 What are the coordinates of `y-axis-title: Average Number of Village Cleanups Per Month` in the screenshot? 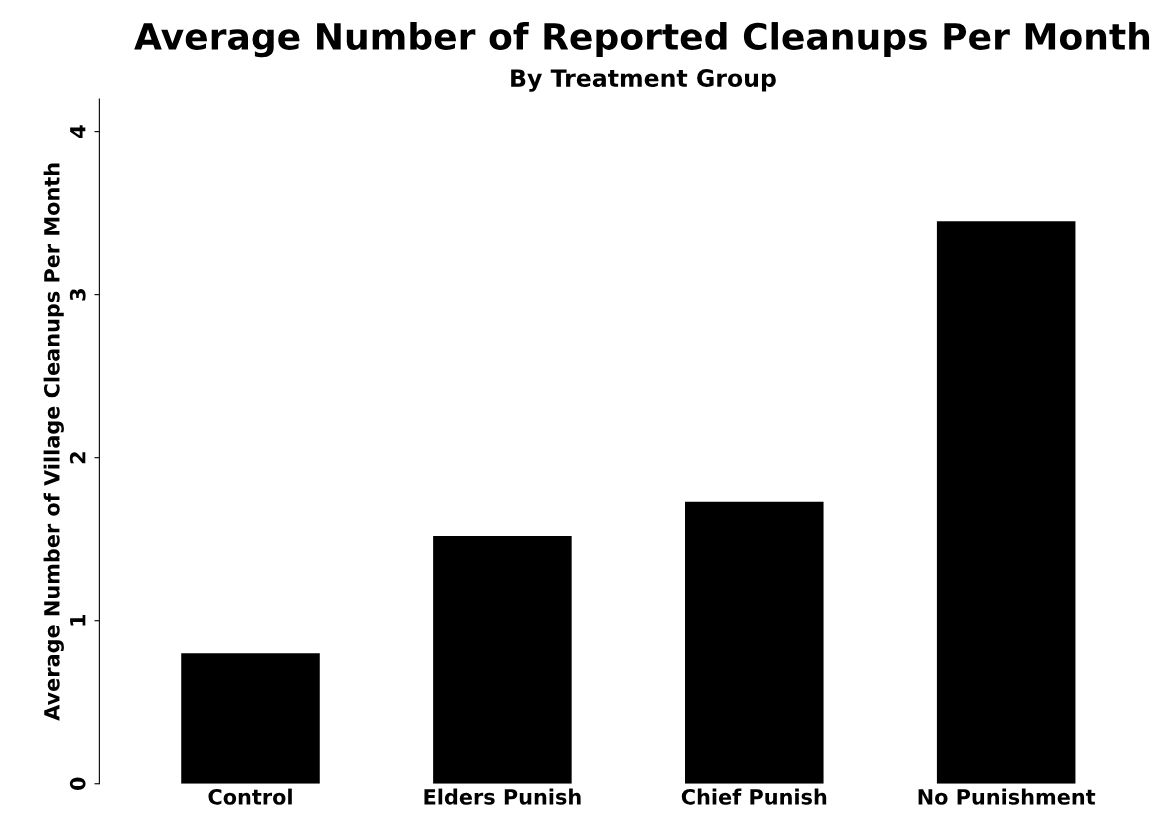 It's located at (53, 442).